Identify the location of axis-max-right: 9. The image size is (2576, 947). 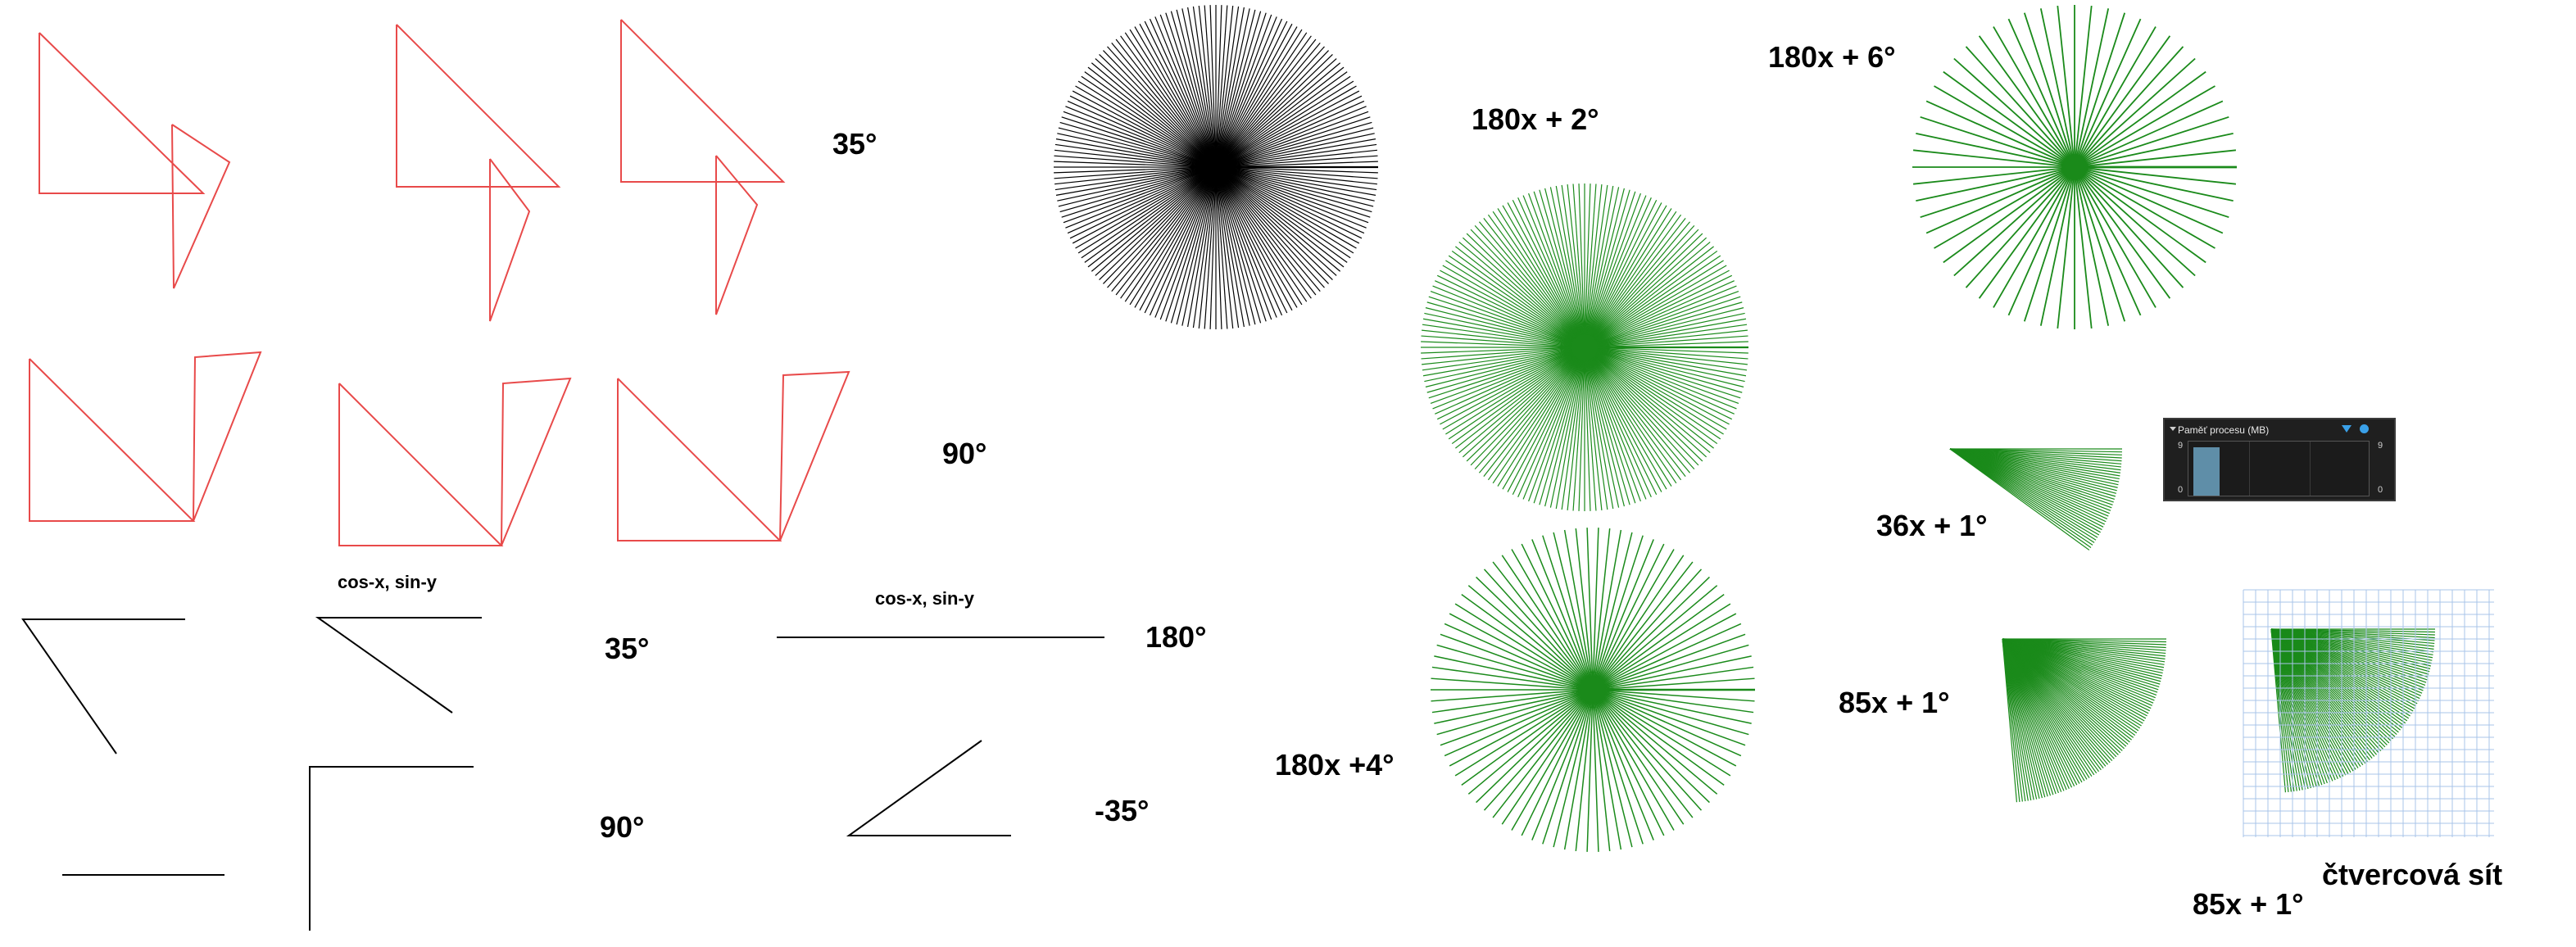
(2380, 446).